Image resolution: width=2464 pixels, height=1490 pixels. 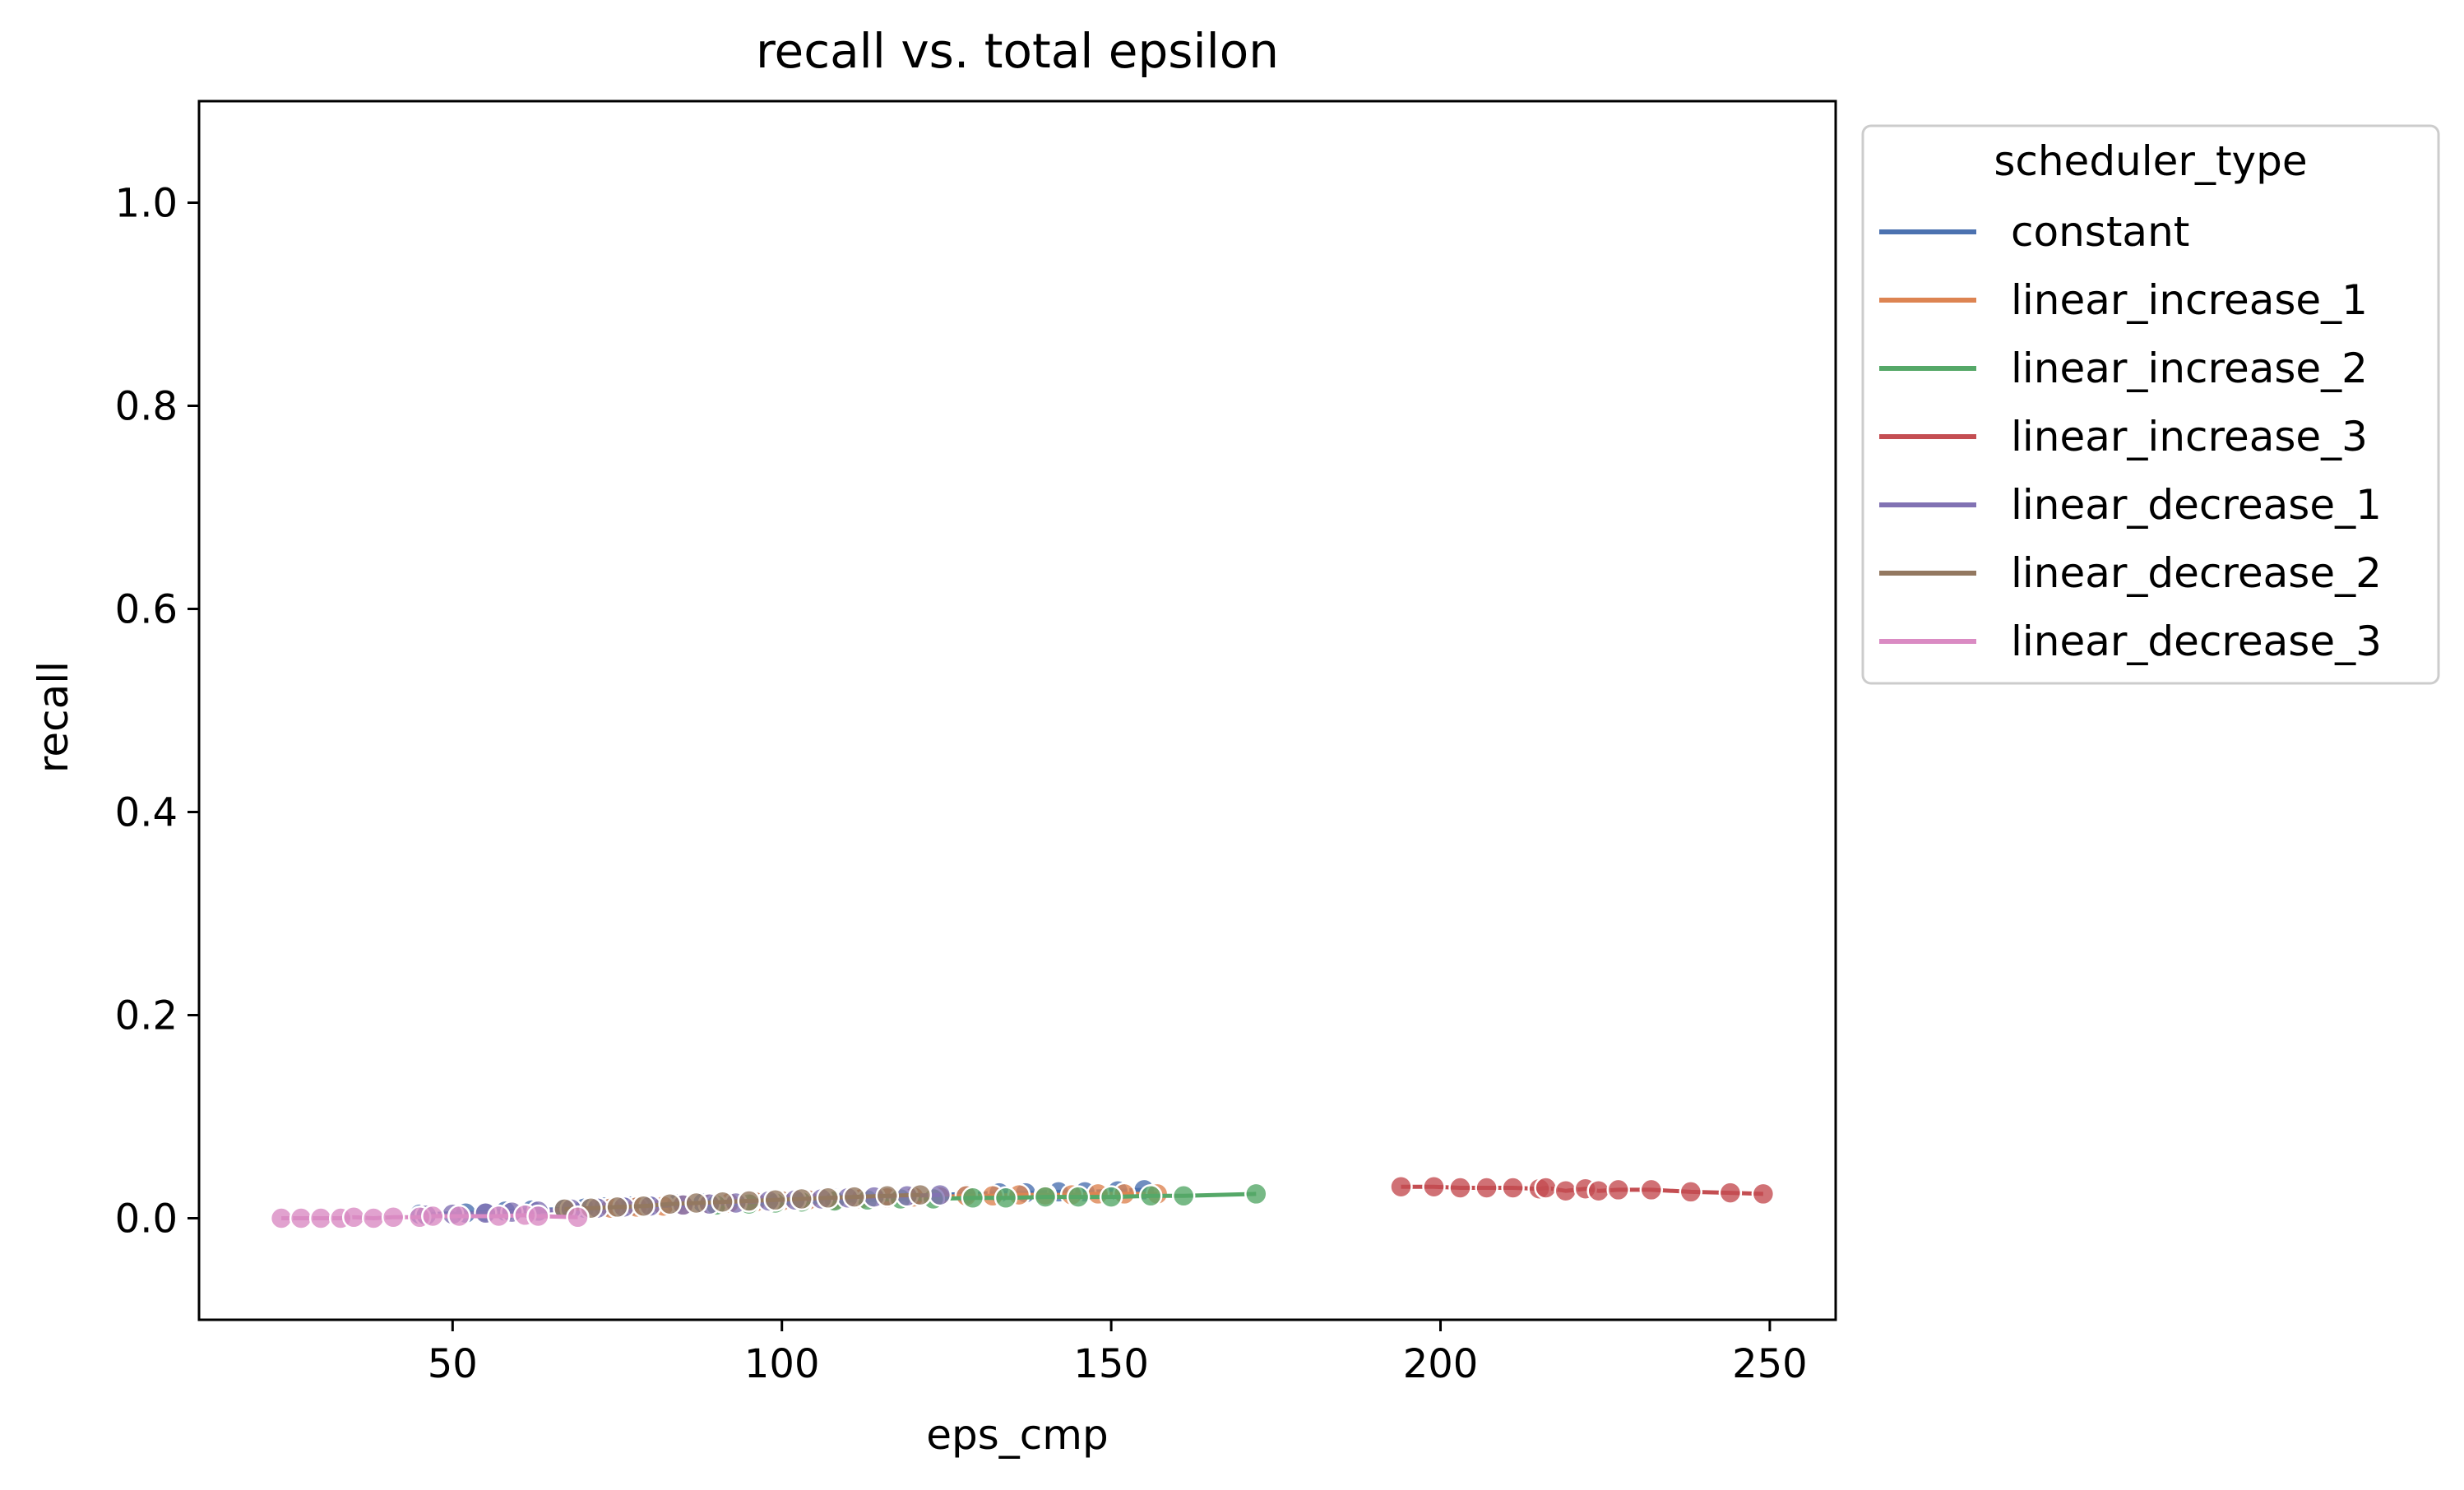 I want to click on legend-label: linear_decrease_2, so click(x=2196, y=573).